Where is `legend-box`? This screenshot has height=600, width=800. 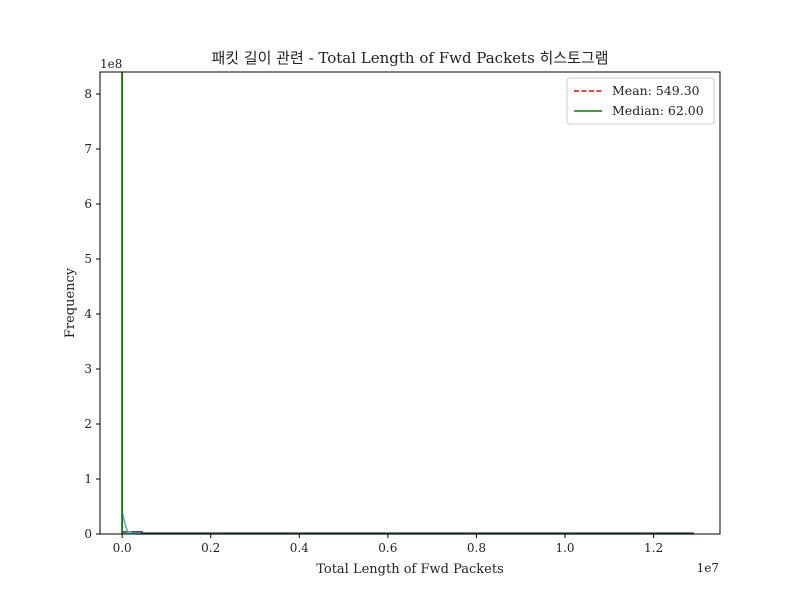
legend-box is located at coordinates (640, 101).